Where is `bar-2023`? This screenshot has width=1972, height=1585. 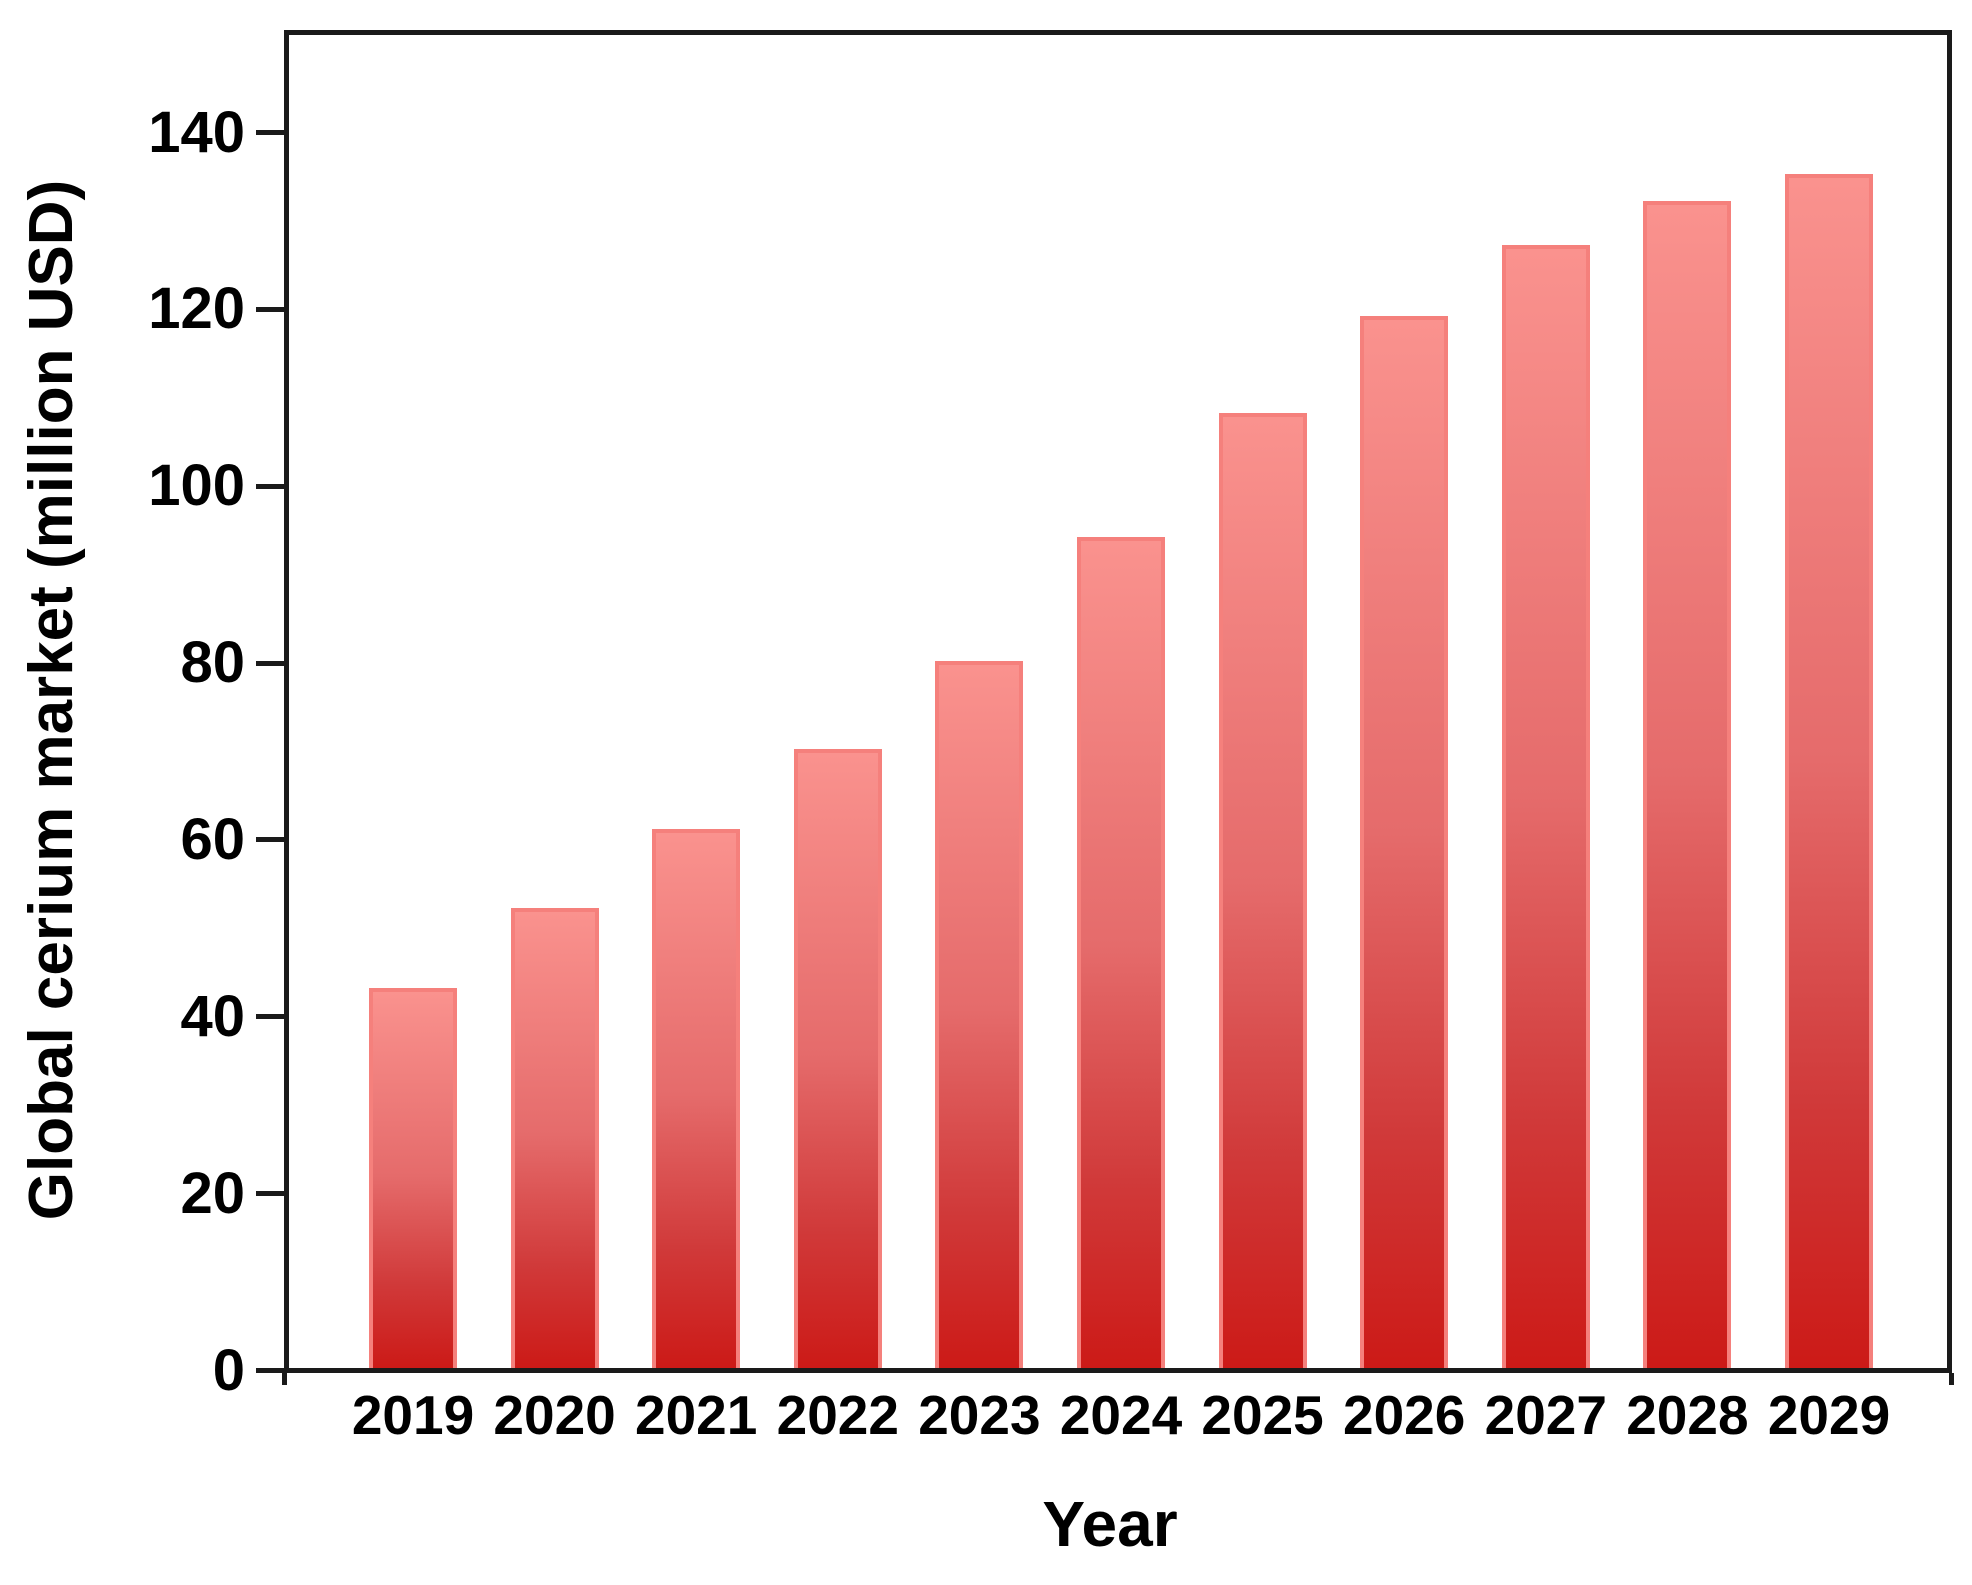
bar-2023 is located at coordinates (979, 1014).